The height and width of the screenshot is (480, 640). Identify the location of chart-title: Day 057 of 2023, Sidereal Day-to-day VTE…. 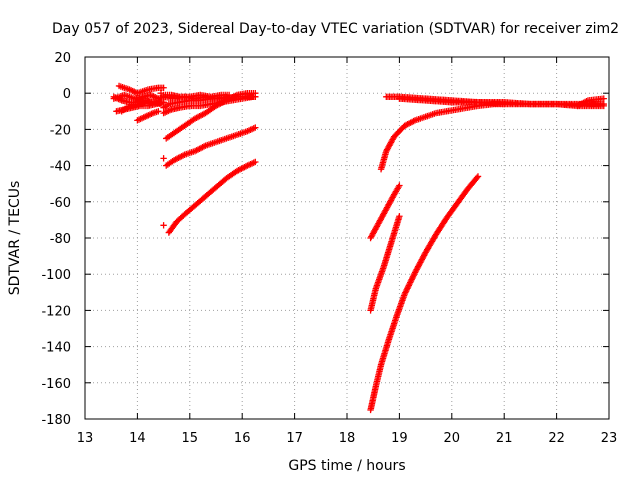
(335, 29).